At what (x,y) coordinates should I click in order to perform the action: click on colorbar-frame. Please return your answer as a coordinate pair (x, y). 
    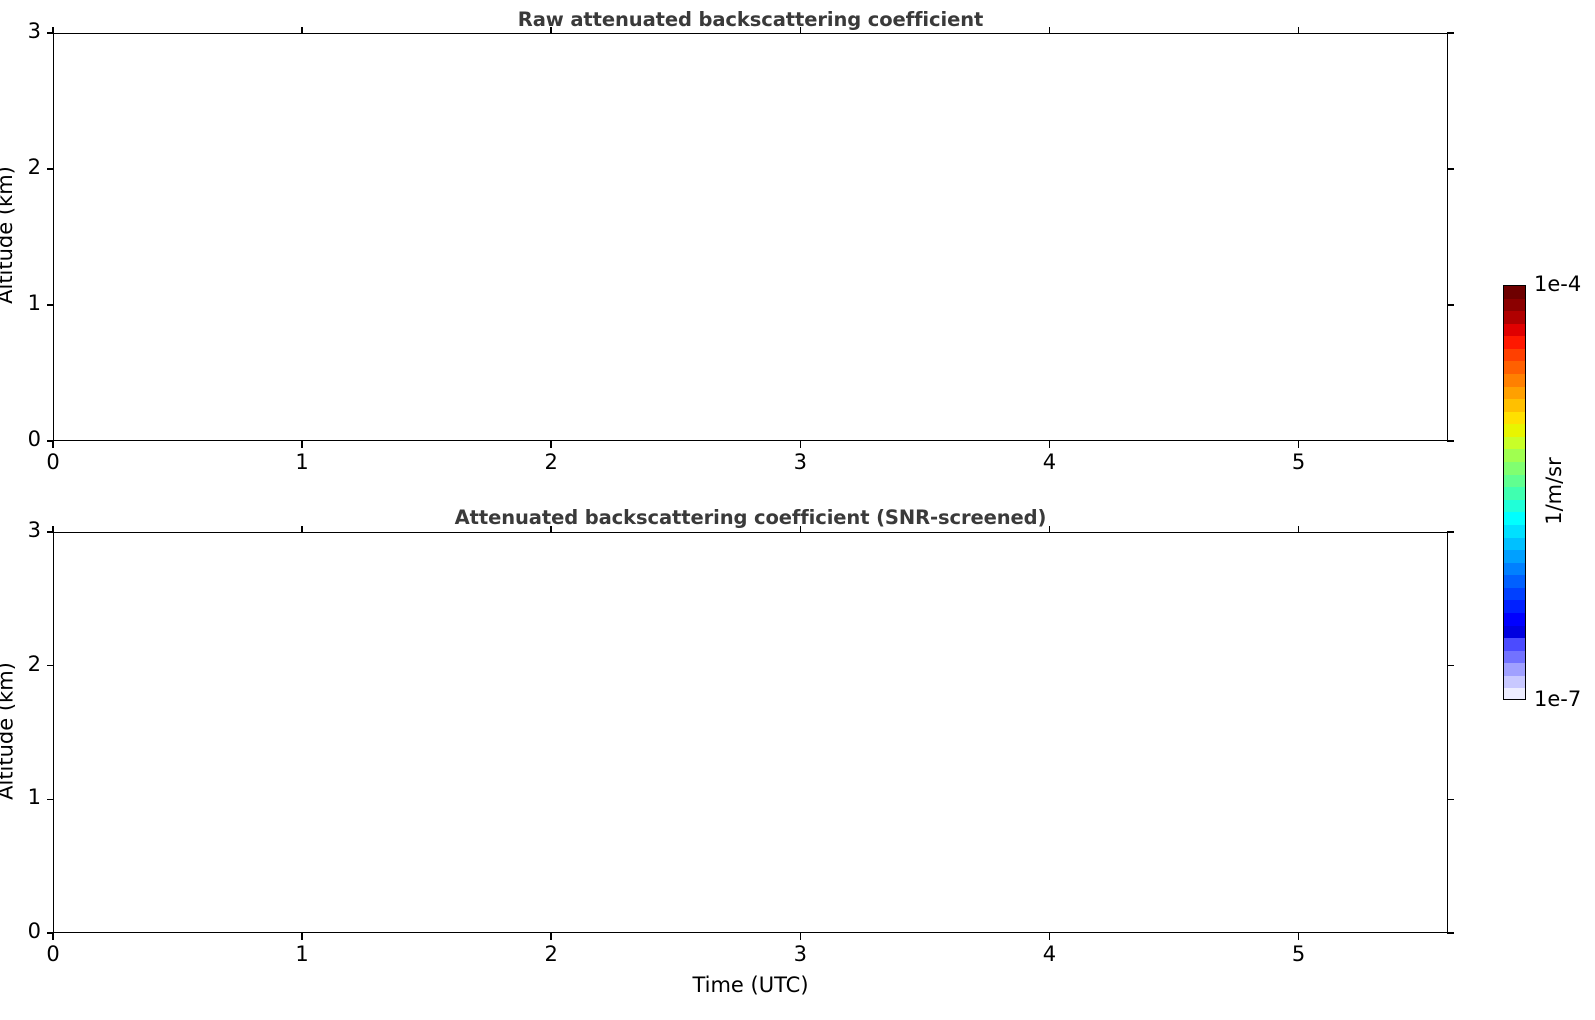
    Looking at the image, I should click on (1514, 492).